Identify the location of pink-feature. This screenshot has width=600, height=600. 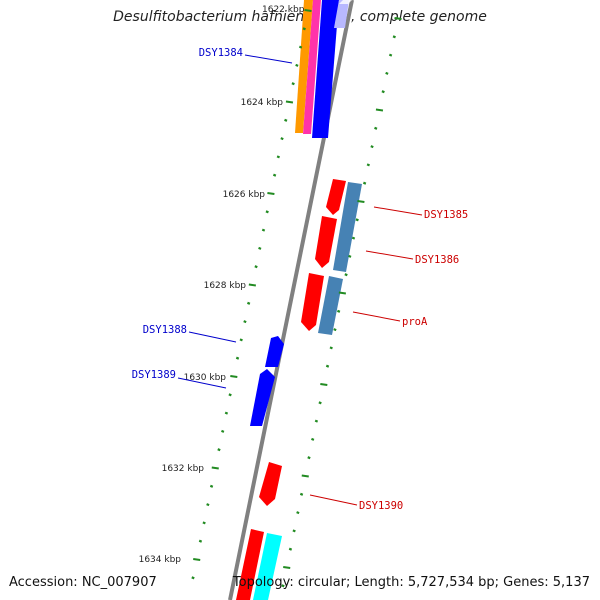
(312, 67).